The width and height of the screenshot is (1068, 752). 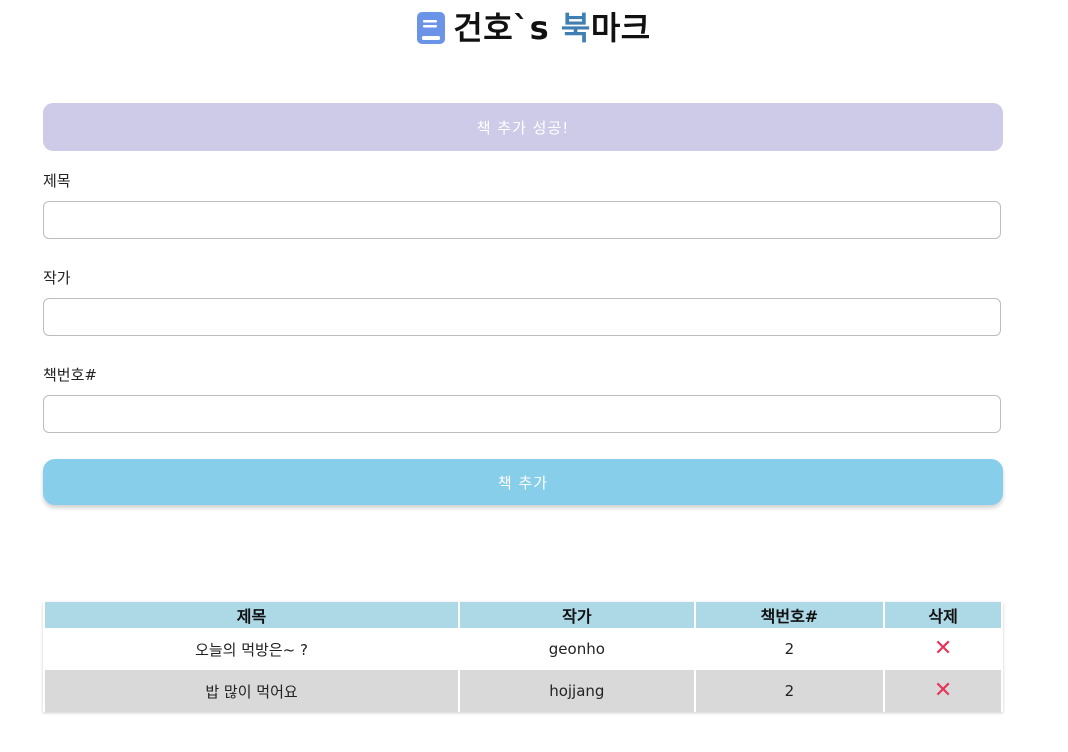 I want to click on title-accent: 북, so click(x=575, y=28).